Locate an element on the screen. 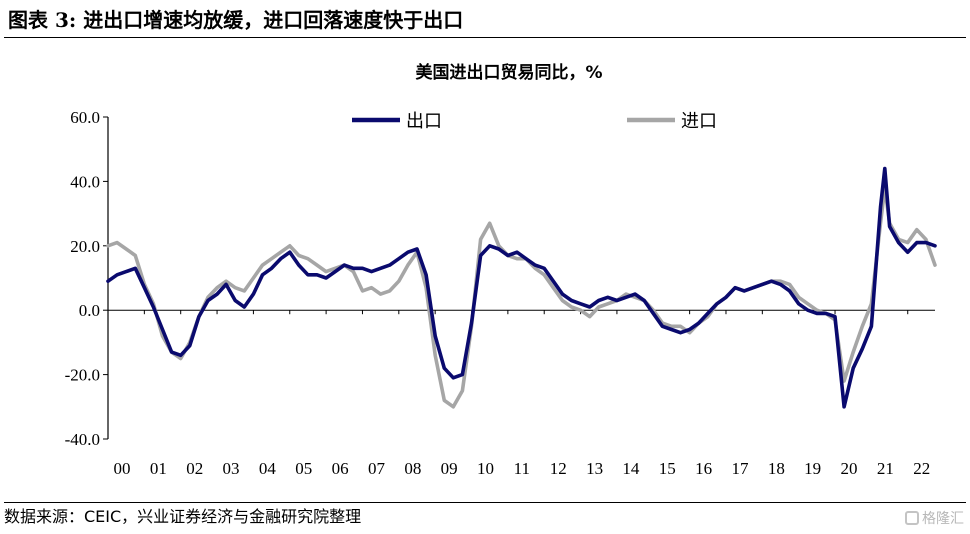  x-tick-label: 09 is located at coordinates (449, 468).